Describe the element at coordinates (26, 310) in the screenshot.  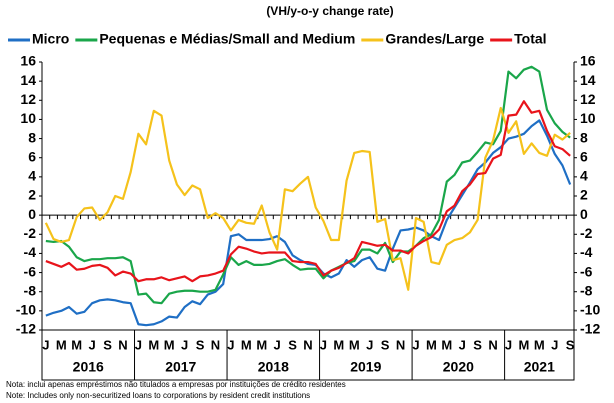
I see `y-tick-label: -10` at that location.